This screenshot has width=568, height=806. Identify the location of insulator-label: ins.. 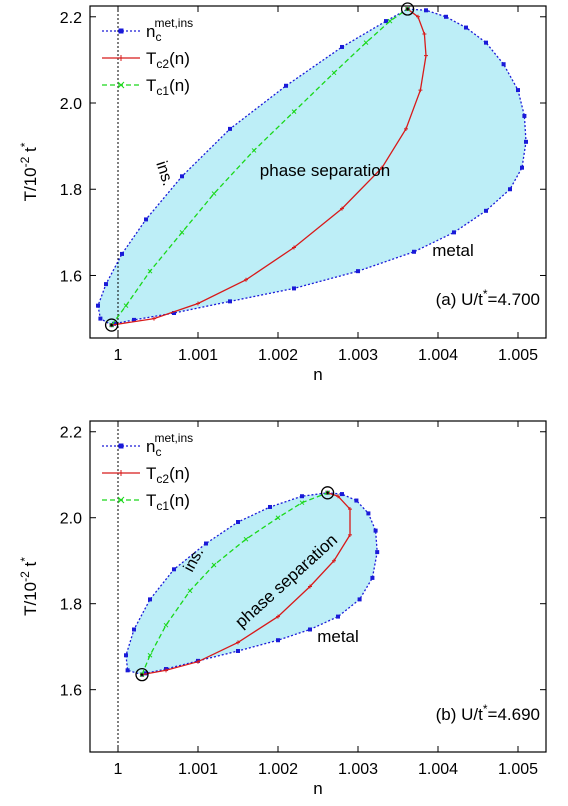
(164, 173).